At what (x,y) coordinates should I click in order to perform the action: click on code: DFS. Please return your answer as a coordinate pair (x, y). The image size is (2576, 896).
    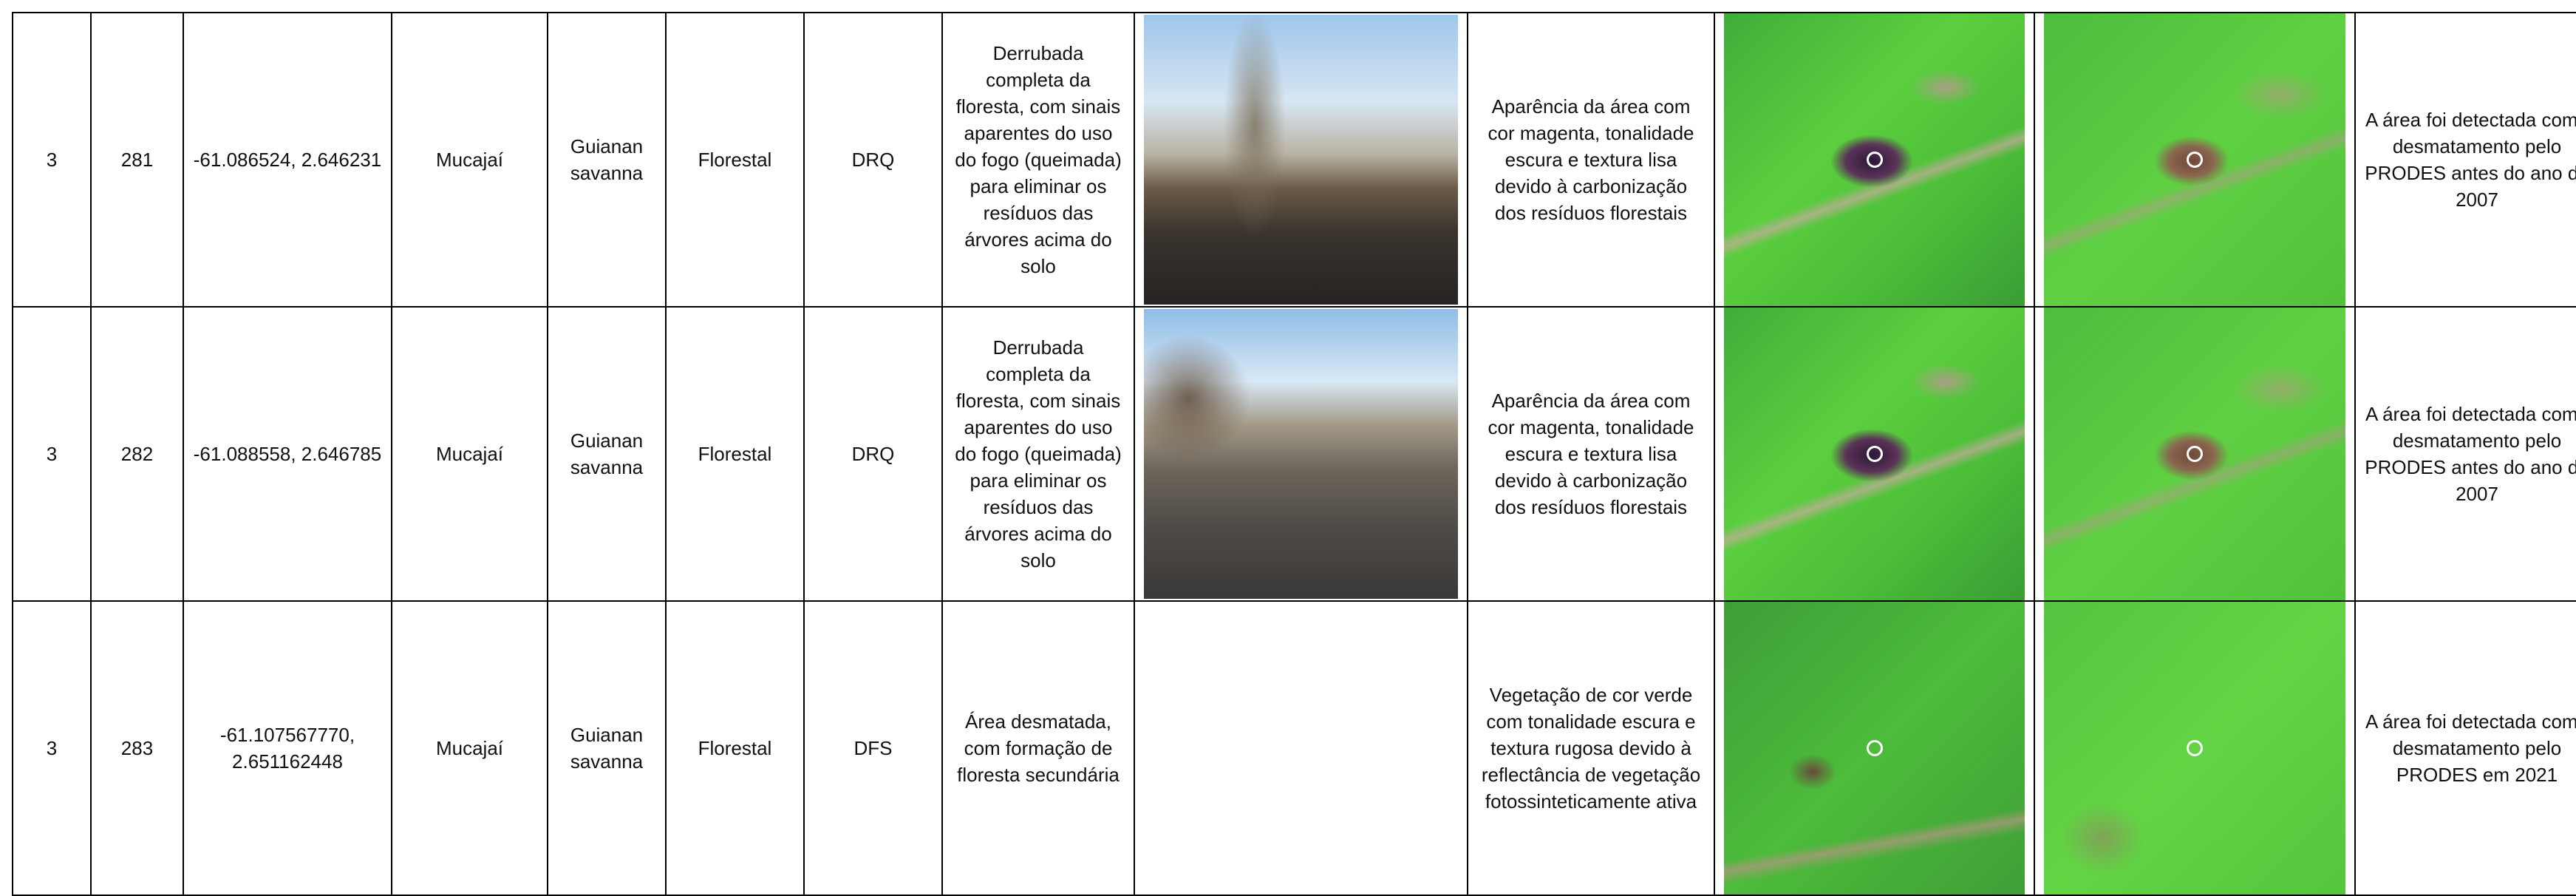
    Looking at the image, I should click on (873, 748).